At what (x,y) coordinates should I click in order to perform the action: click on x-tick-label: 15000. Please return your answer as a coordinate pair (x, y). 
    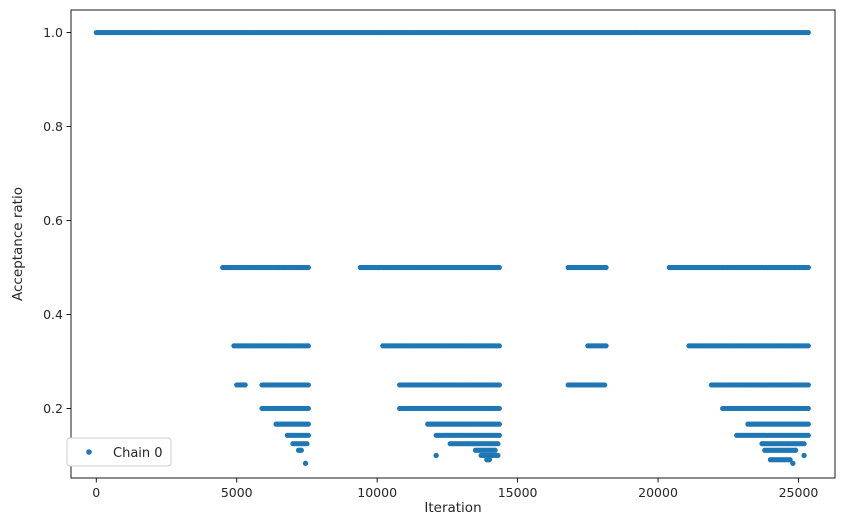
    Looking at the image, I should click on (518, 492).